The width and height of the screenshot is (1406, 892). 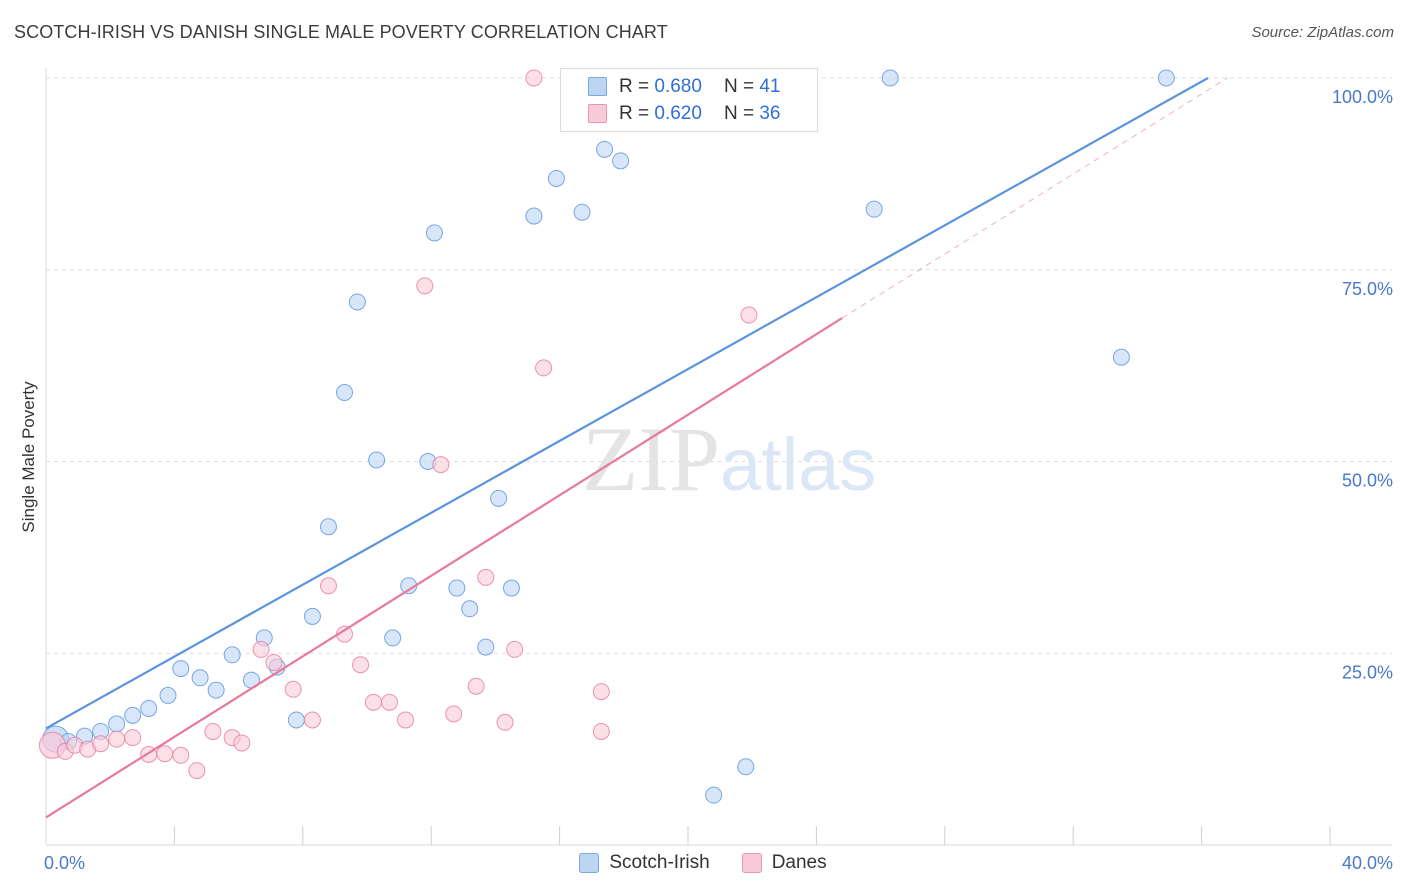 I want to click on x-tick-label: 40.0%, so click(x=1367, y=863).